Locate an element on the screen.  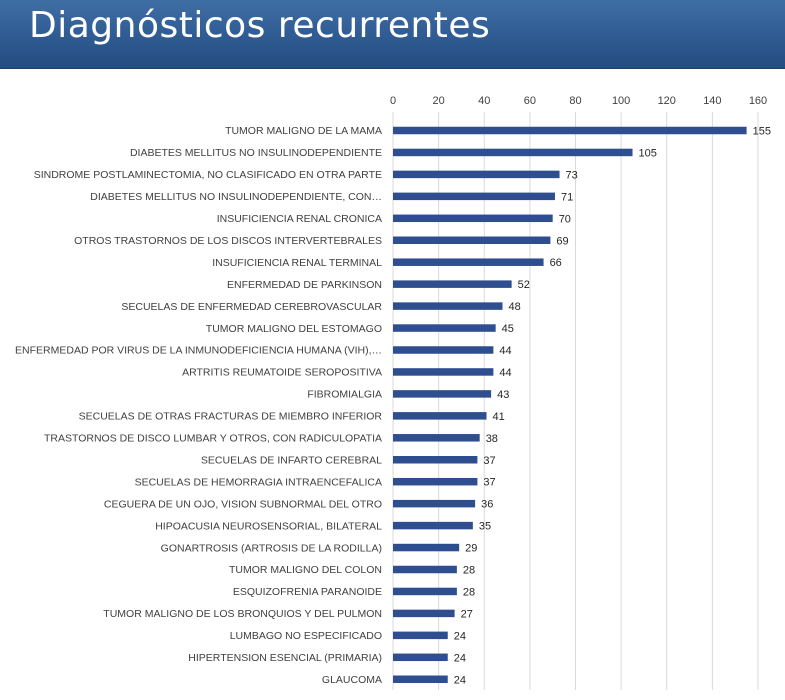
category-label: ESQUIZOFRENIA PARANOIDE is located at coordinates (307, 592).